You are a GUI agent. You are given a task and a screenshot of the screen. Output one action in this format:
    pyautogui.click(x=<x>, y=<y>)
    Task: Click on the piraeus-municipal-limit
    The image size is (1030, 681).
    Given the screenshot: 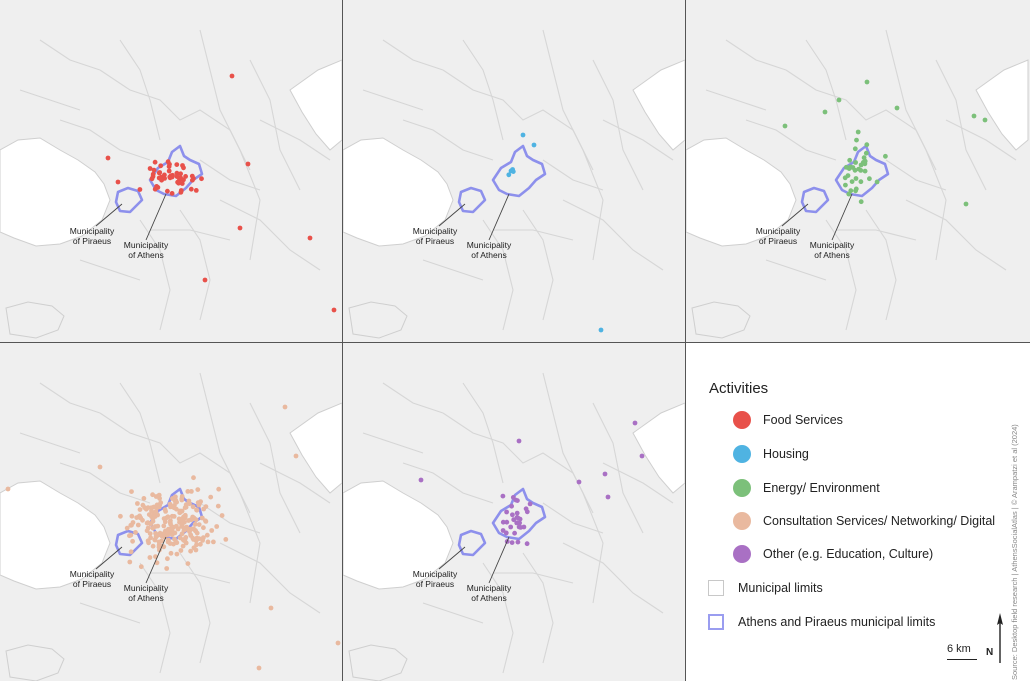 What is the action you would take?
    pyautogui.click(x=472, y=200)
    